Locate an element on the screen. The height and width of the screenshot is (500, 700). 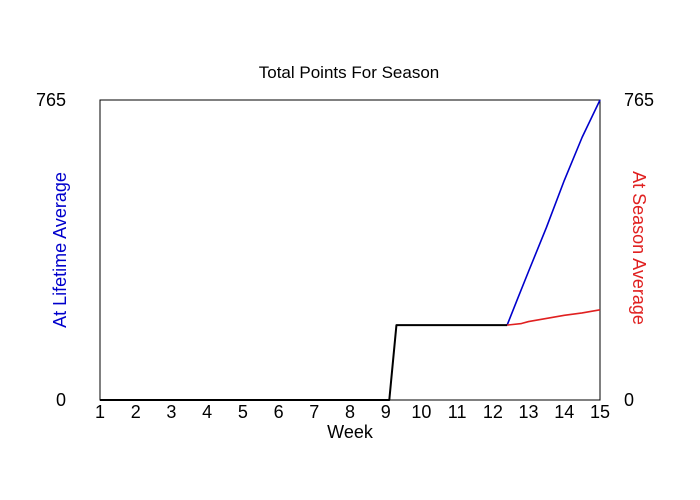
y-tick-label-left: 0 is located at coordinates (61, 400).